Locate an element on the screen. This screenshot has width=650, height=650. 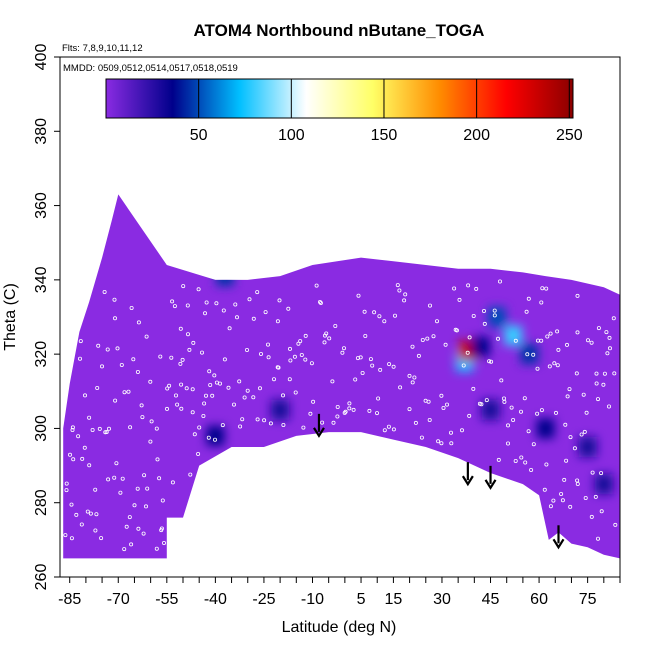
x-tick-label: -10 is located at coordinates (312, 599).